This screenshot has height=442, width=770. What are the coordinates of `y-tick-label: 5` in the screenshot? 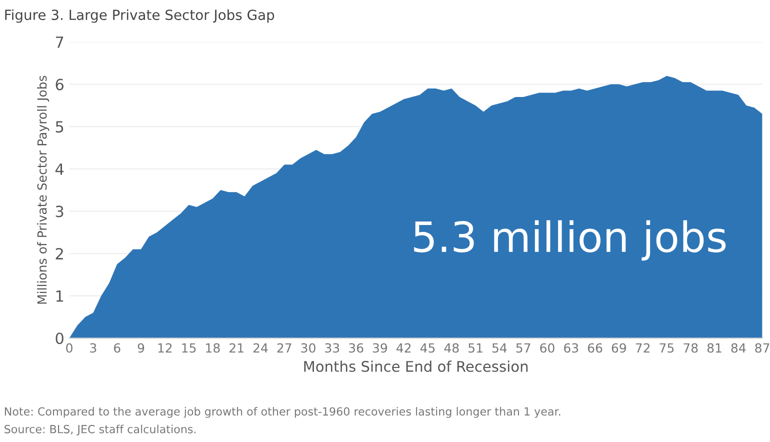 It's located at (60, 127).